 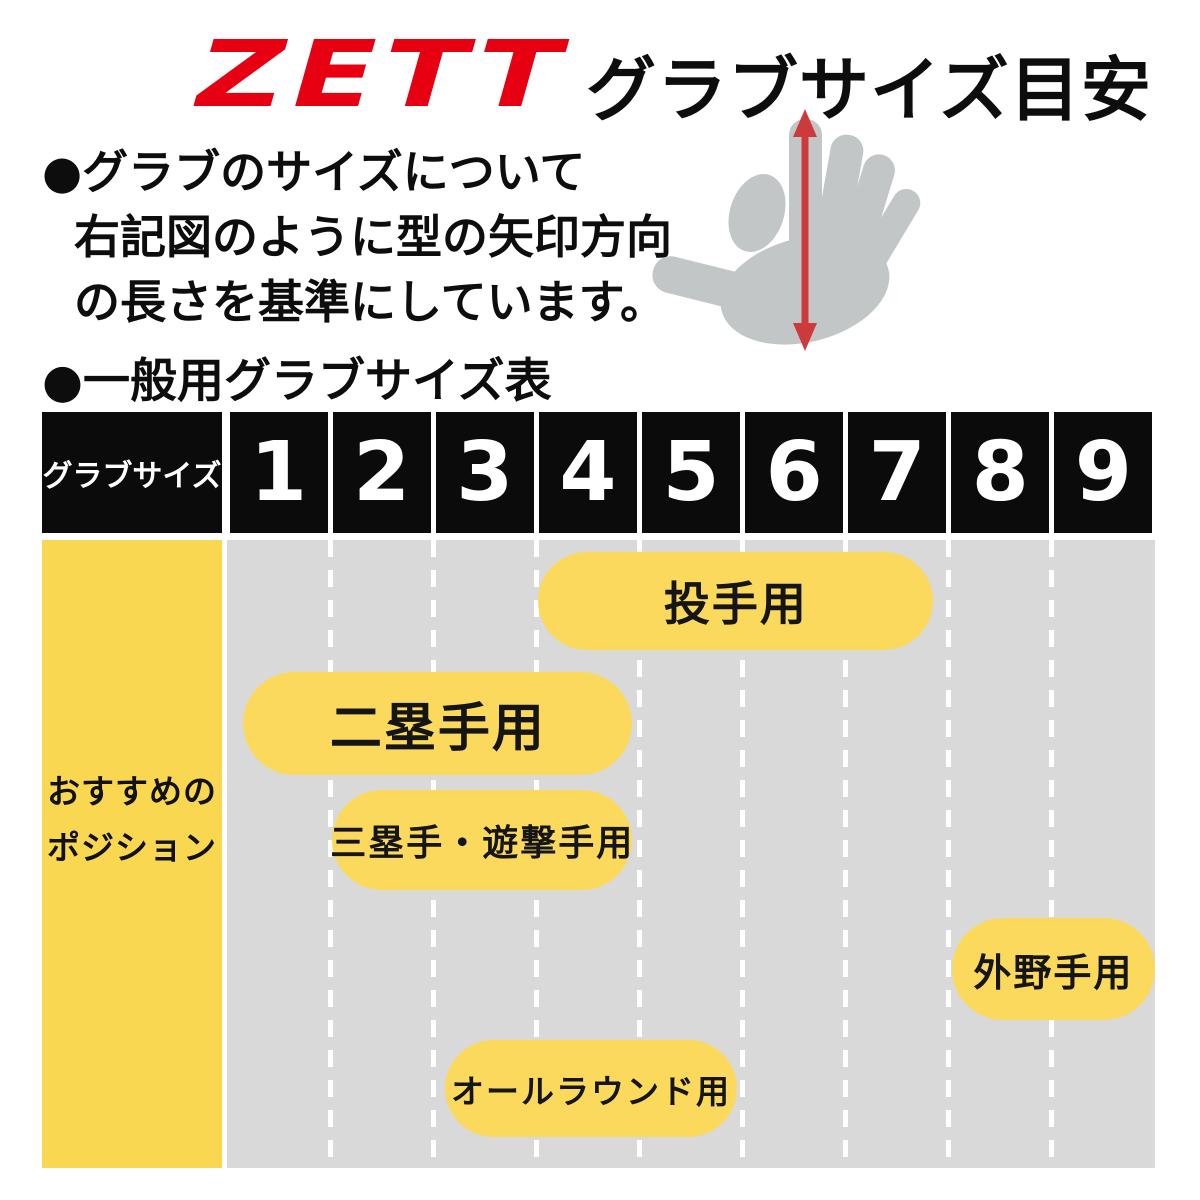 I want to click on size-header-cell: 1, so click(x=278, y=472).